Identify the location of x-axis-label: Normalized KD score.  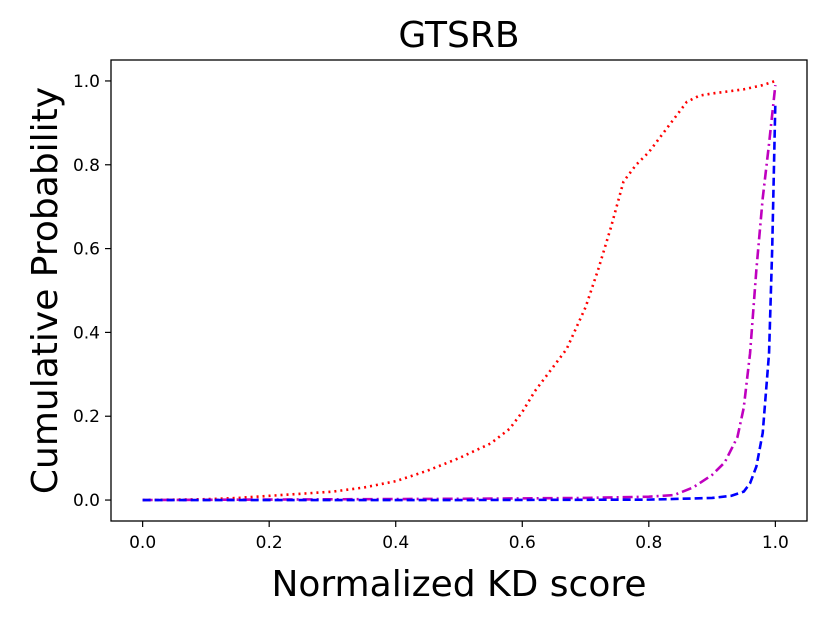
(458, 584).